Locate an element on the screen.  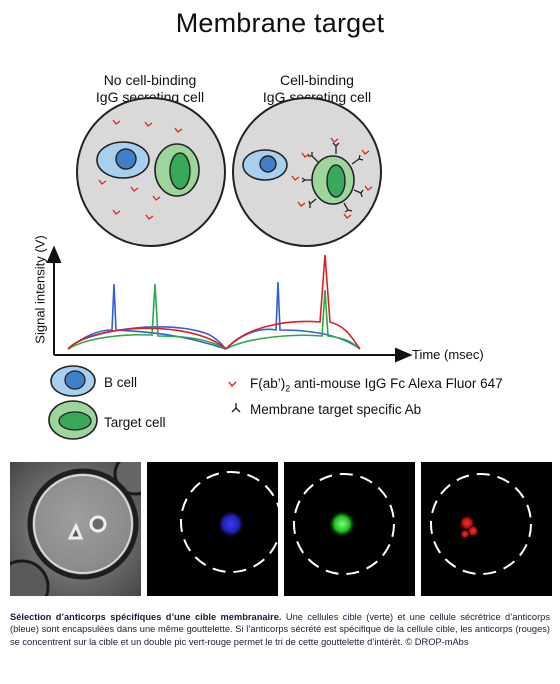
figure-title: Membrane target is located at coordinates (280, 23).